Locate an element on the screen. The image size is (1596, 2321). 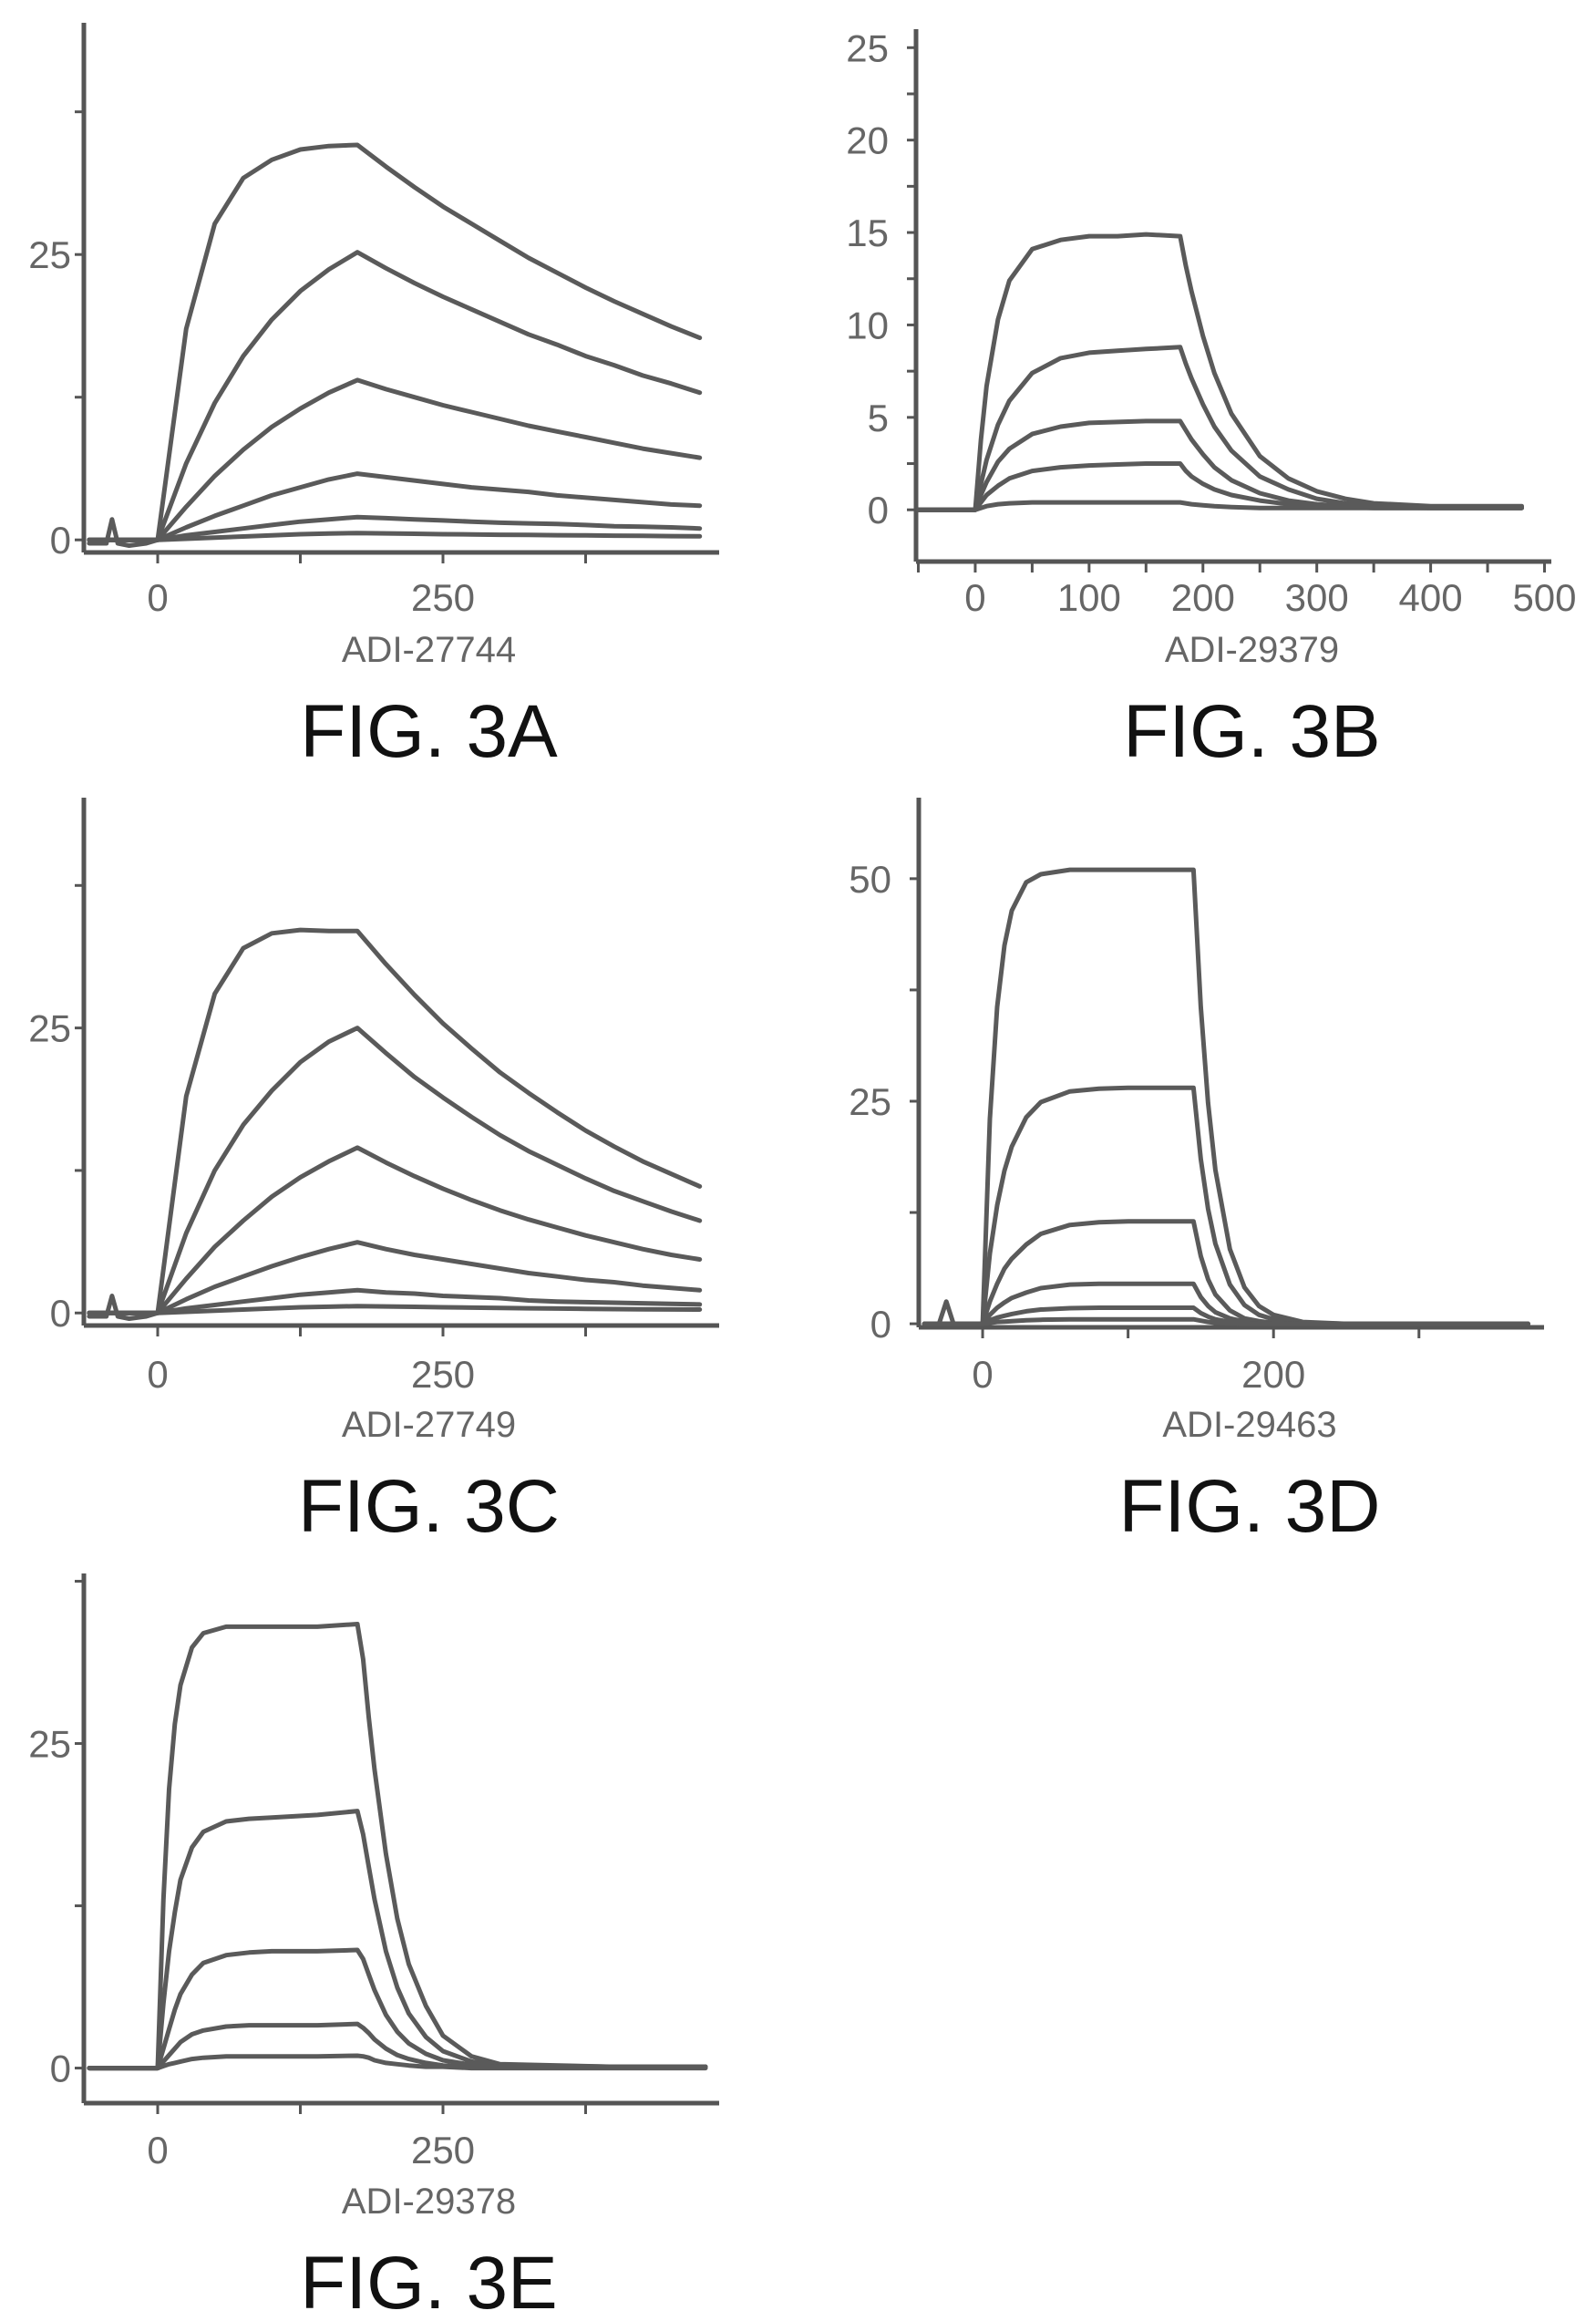
figure-caption: FIG. 3D is located at coordinates (1249, 1507).